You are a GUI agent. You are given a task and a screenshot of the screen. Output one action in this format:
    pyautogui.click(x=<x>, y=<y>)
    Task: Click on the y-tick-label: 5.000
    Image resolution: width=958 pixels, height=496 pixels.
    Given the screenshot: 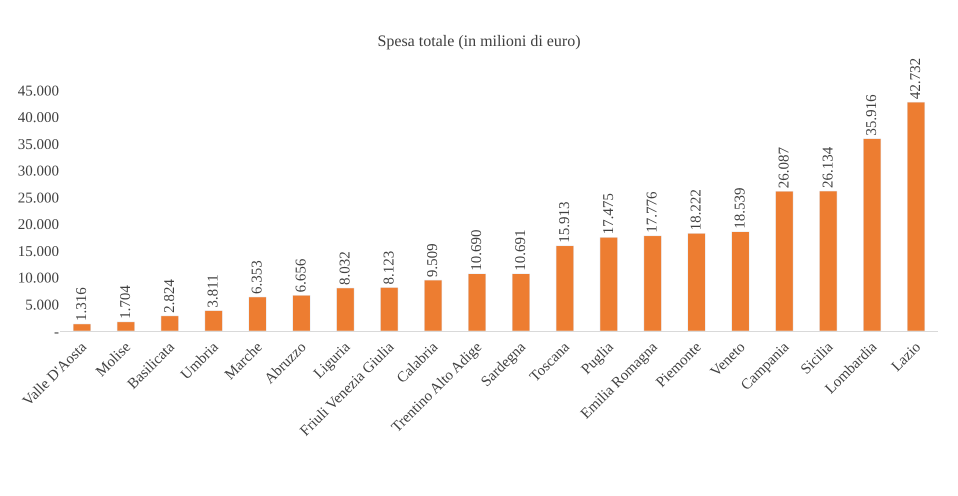 What is the action you would take?
    pyautogui.click(x=42, y=305)
    